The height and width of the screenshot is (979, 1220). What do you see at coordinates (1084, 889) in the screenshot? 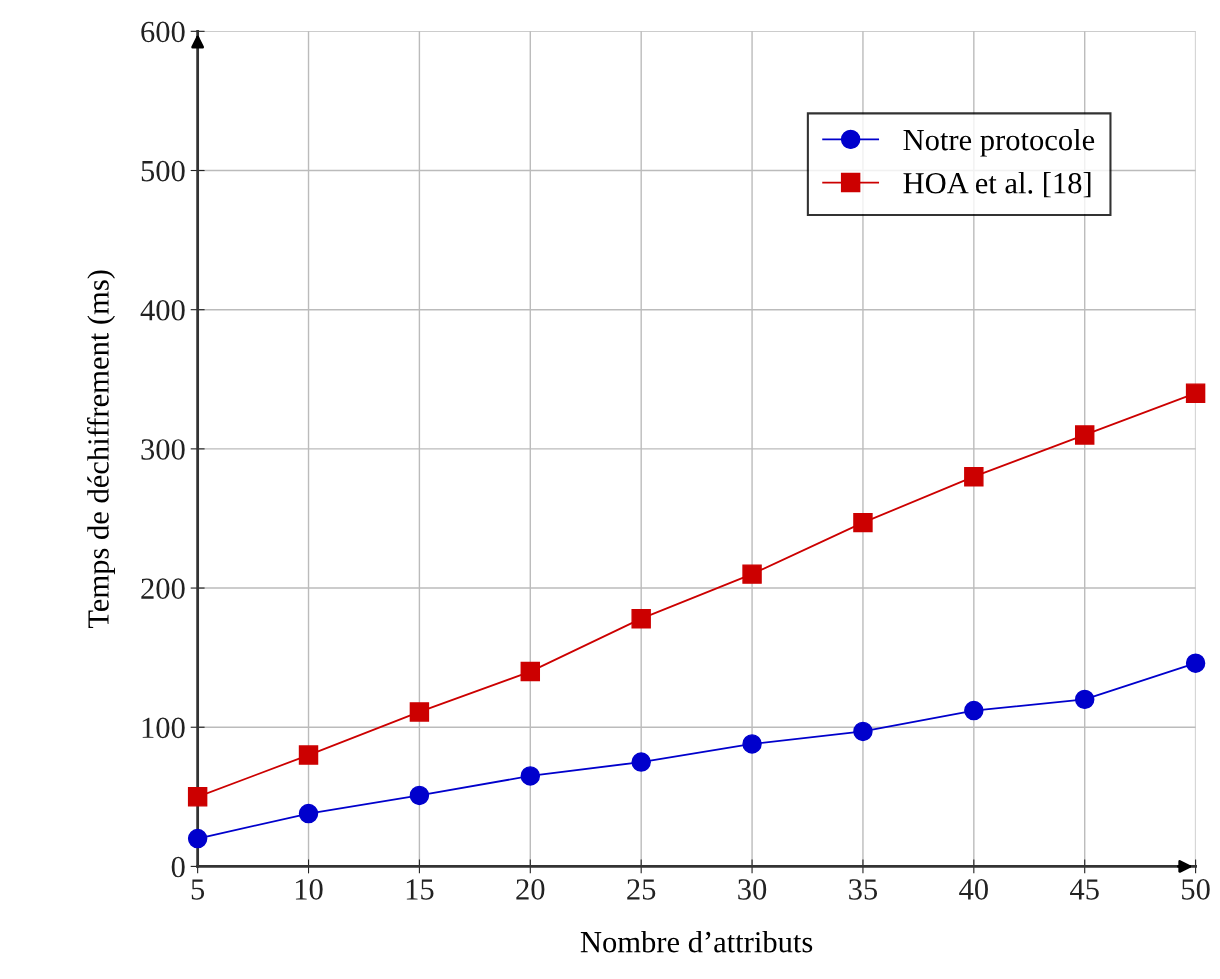
I see `x-tick-label: 45` at bounding box center [1084, 889].